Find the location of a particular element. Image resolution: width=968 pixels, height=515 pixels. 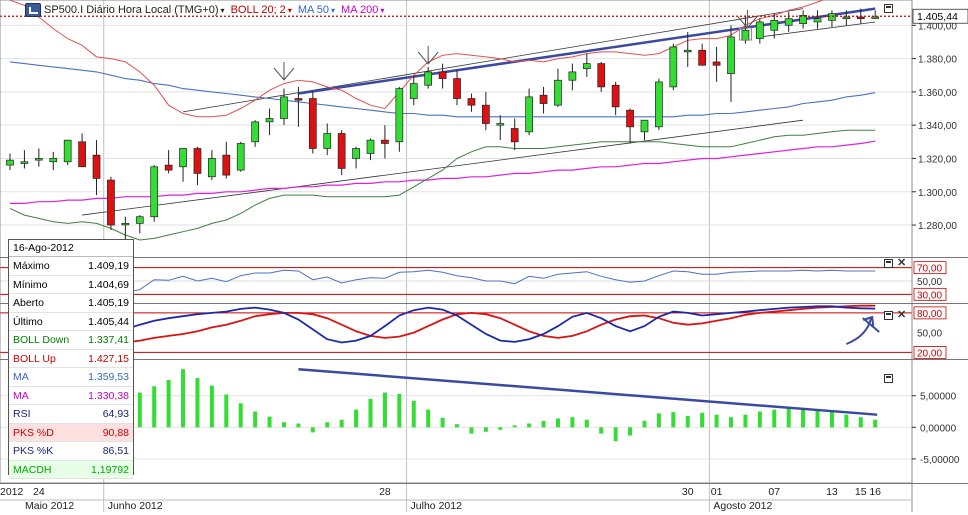

ma50-line is located at coordinates (442, 89).